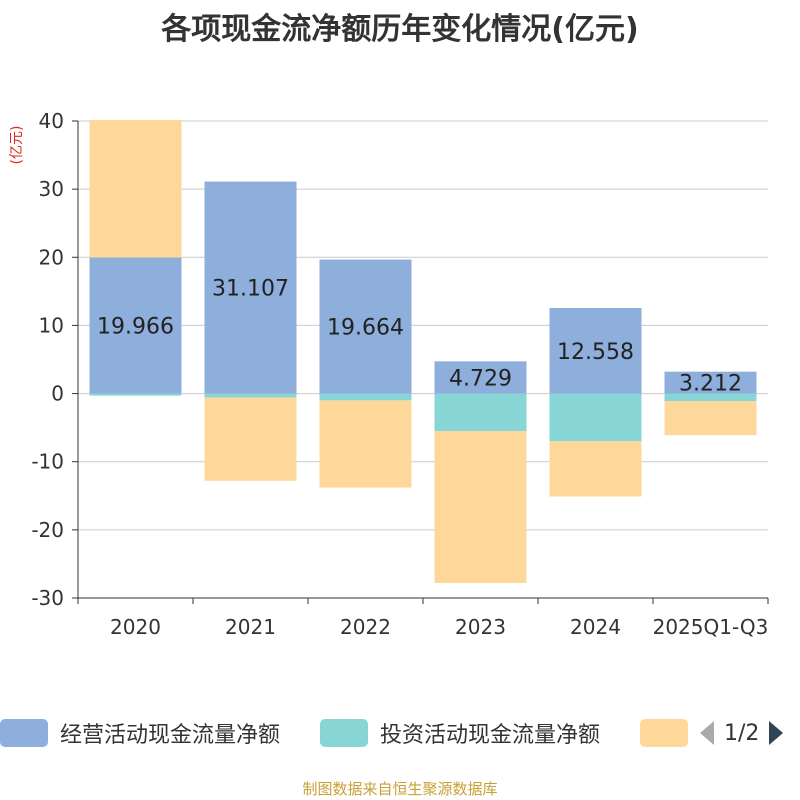 The height and width of the screenshot is (800, 800). I want to click on legend-pager: 1/2, so click(741, 733).